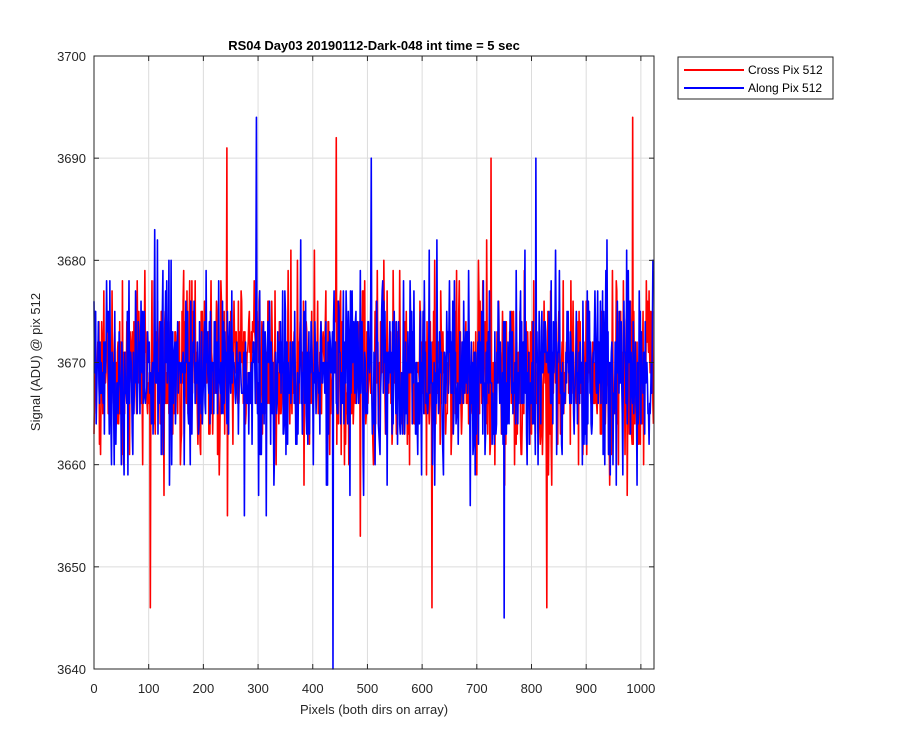 The width and height of the screenshot is (900, 750). I want to click on y-axis-label: Signal (ADU) @ pix 512, so click(35, 362).